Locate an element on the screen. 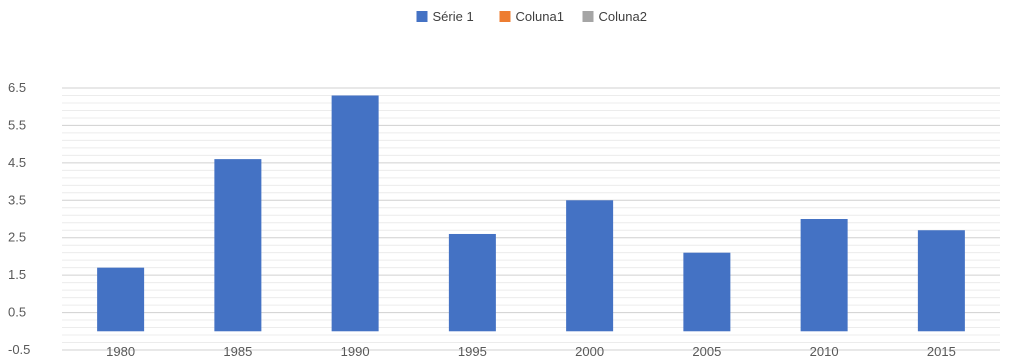  x-tick-label: 2010 is located at coordinates (824, 351).